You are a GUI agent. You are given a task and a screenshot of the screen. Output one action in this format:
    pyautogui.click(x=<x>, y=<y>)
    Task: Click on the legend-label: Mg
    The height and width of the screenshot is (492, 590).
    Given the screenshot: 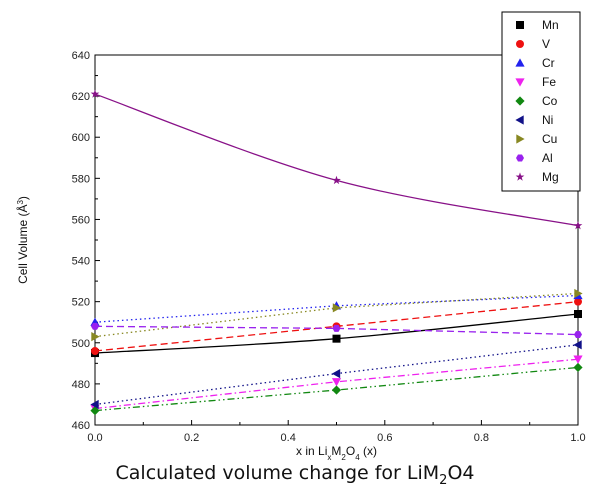 What is the action you would take?
    pyautogui.click(x=550, y=177)
    